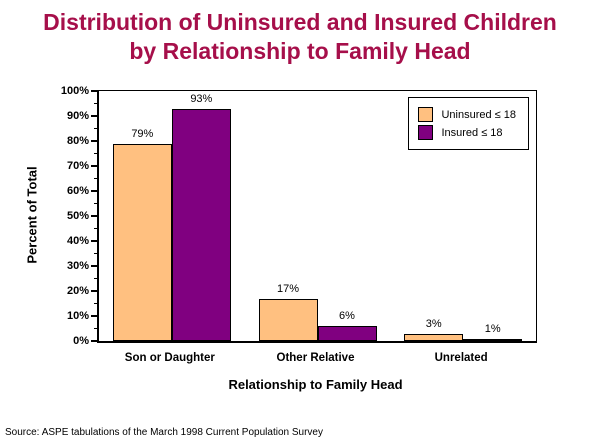  I want to click on legend-item: Uninsured ≤ 18, so click(467, 114).